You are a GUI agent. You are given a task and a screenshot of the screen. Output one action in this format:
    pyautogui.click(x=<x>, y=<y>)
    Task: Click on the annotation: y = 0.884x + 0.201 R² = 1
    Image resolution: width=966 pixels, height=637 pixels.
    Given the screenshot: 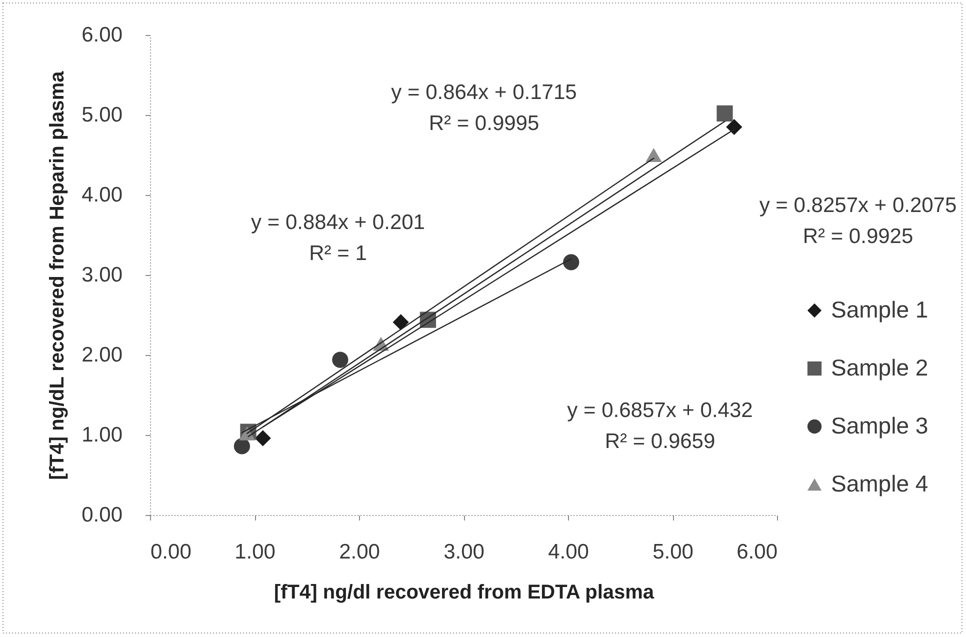 What is the action you would take?
    pyautogui.click(x=338, y=238)
    